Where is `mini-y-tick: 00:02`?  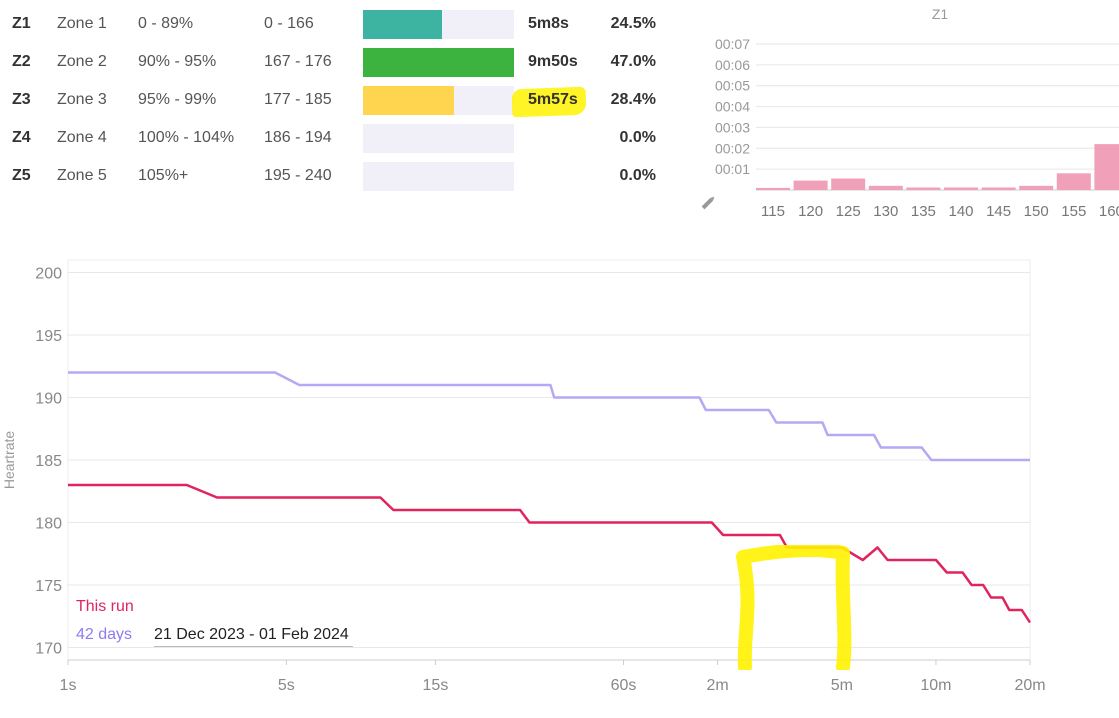
mini-y-tick: 00:02 is located at coordinates (732, 148).